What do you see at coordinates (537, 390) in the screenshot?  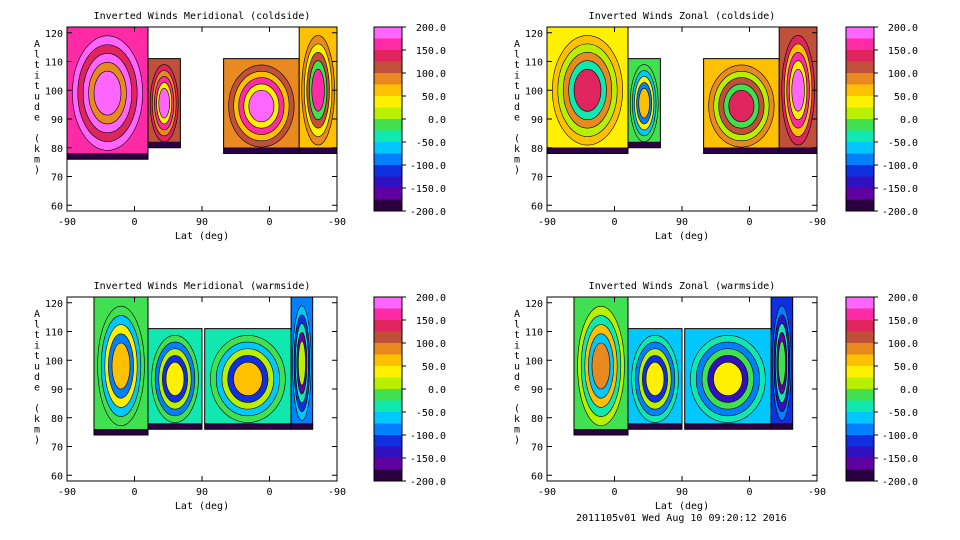 I see `y-tick-label: 90` at bounding box center [537, 390].